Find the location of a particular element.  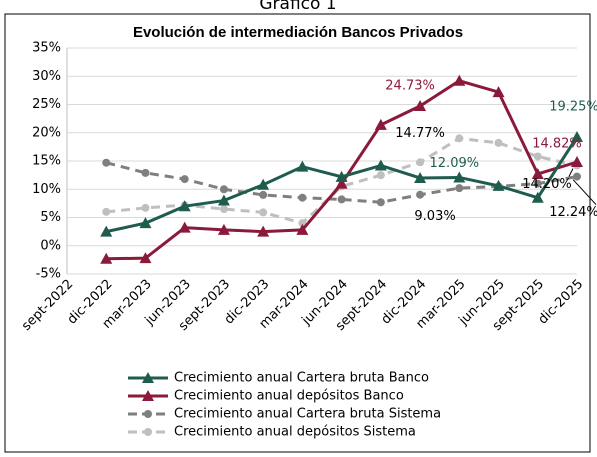

legend-label: Crecimiento anual Cartera bruta Banco is located at coordinates (301, 378).